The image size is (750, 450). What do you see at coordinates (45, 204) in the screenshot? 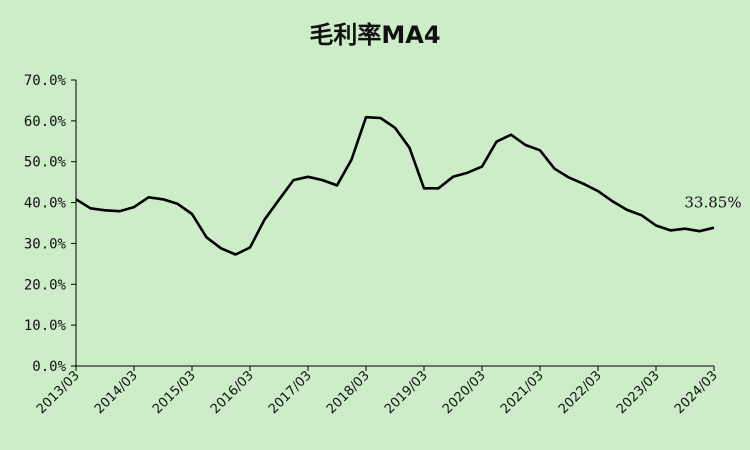
I see `y-tick-label: 40.0%` at bounding box center [45, 204].